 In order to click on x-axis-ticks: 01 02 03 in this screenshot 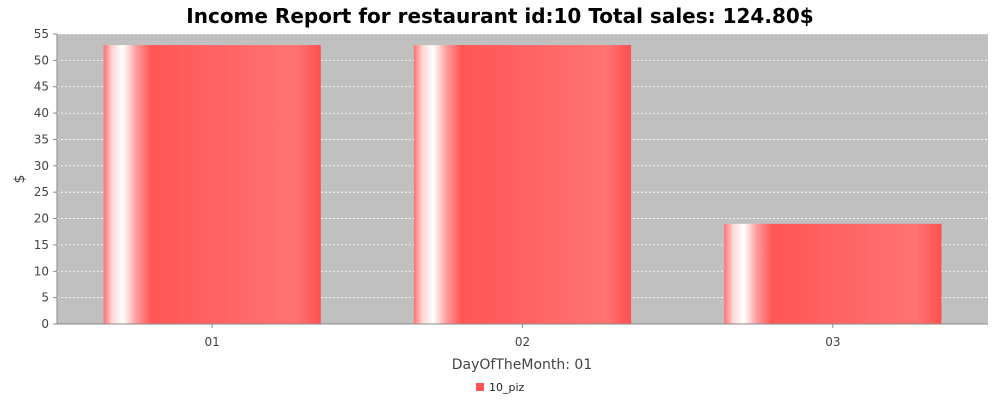, I will do `click(522, 336)`.